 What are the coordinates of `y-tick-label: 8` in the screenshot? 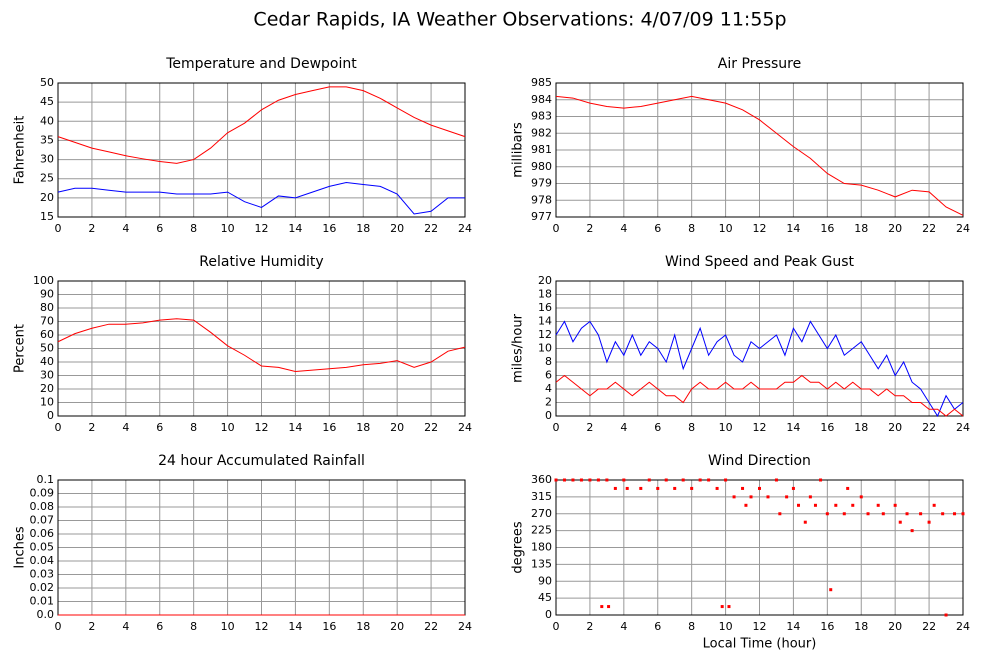 It's located at (548, 361).